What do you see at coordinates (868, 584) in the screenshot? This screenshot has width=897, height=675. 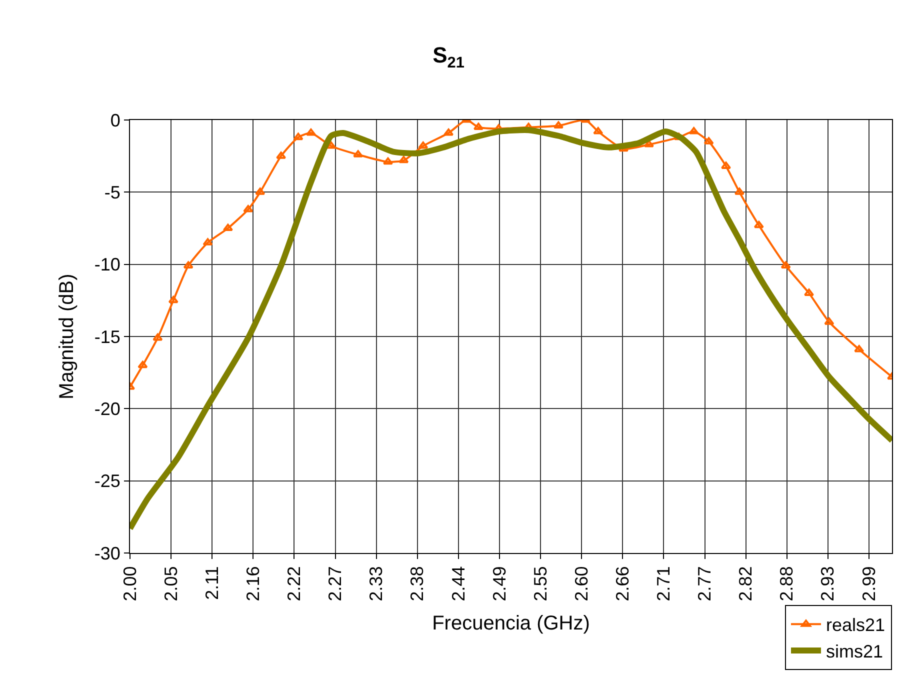 I see `x-tick-label: 2.99` at bounding box center [868, 584].